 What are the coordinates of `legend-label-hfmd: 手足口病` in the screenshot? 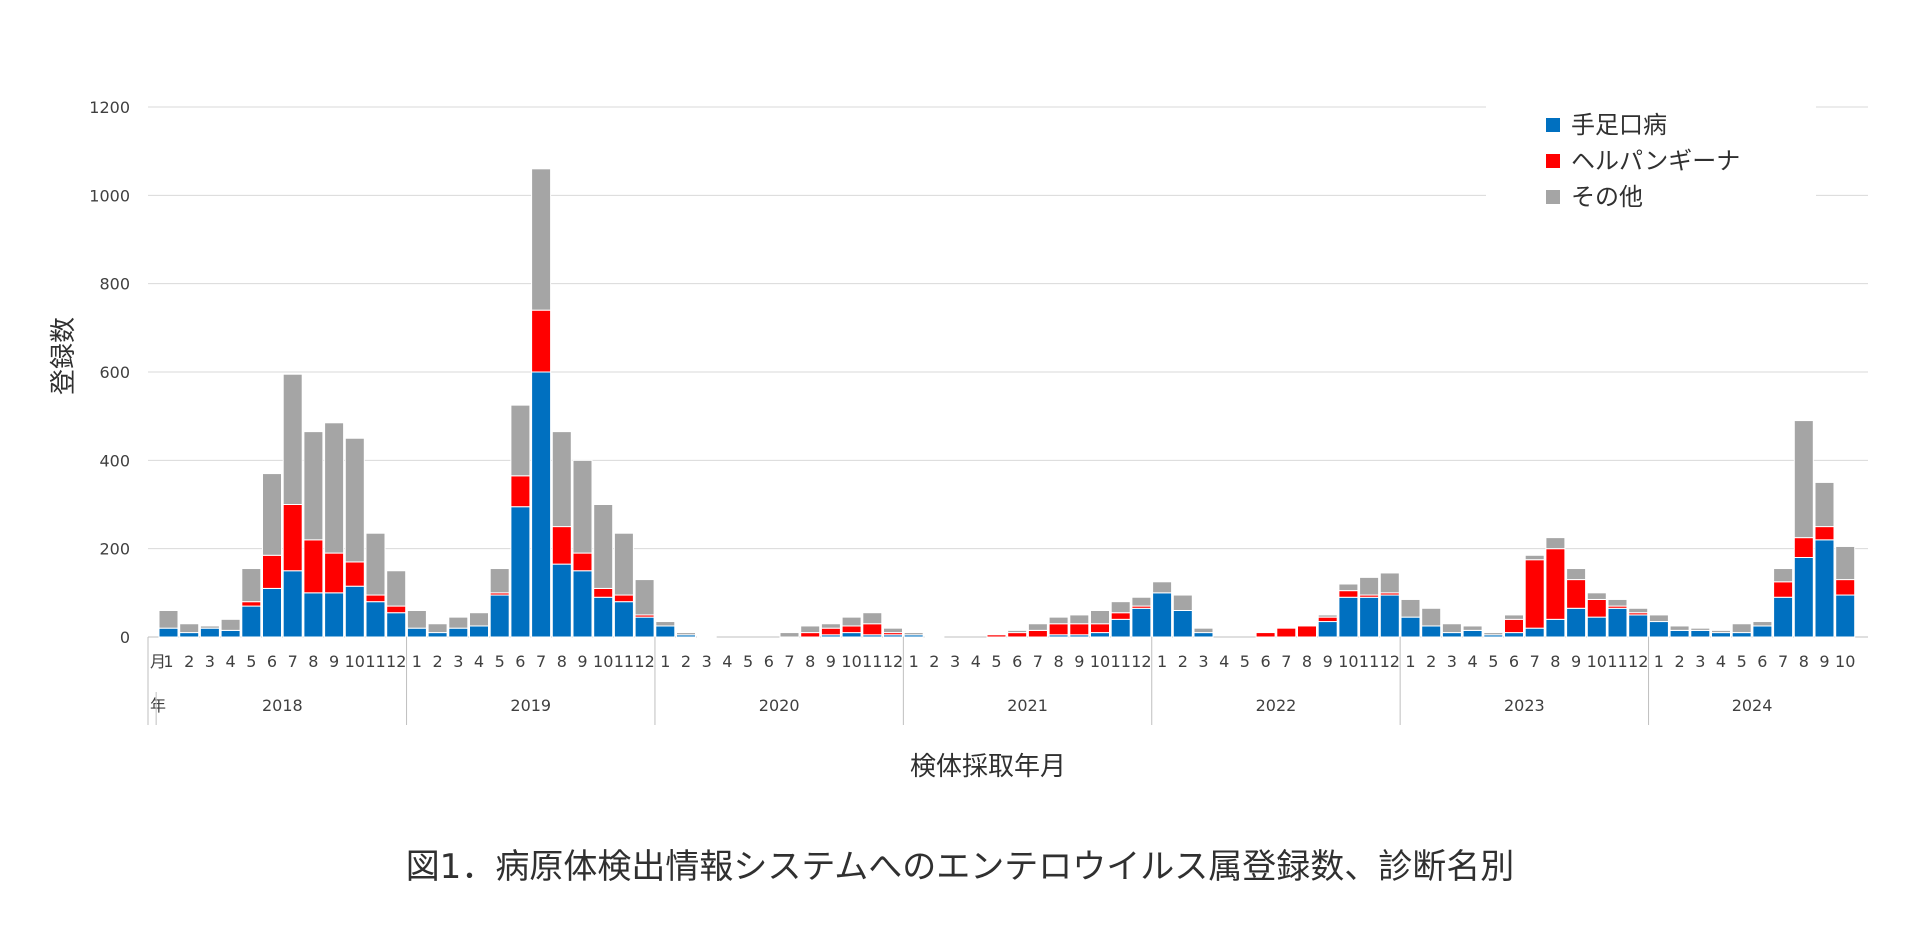 It's located at (1619, 125).